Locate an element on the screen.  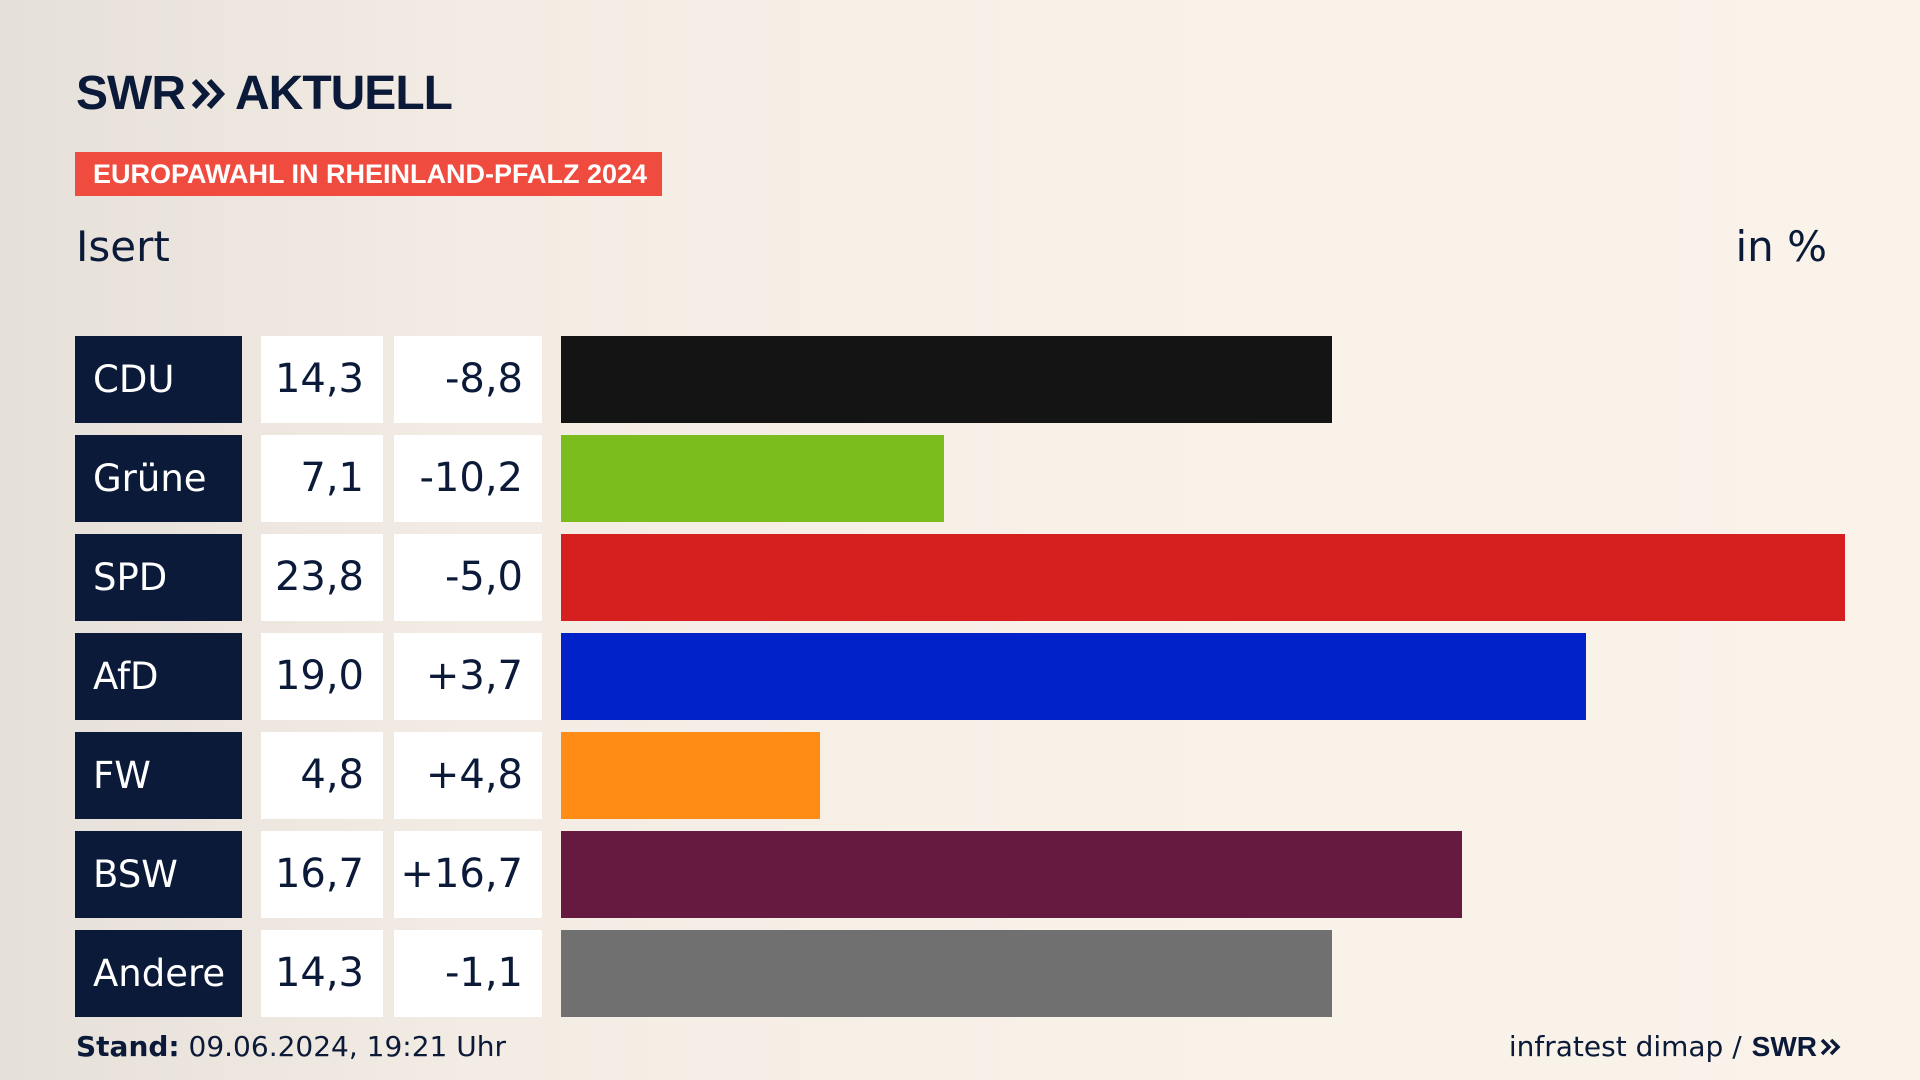
change-label: +3,7 is located at coordinates (468, 676).